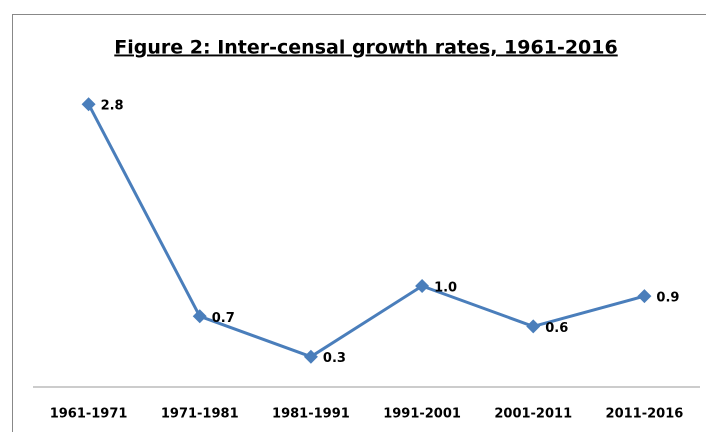 The width and height of the screenshot is (706, 432). I want to click on value-label: 0.7, so click(223, 318).